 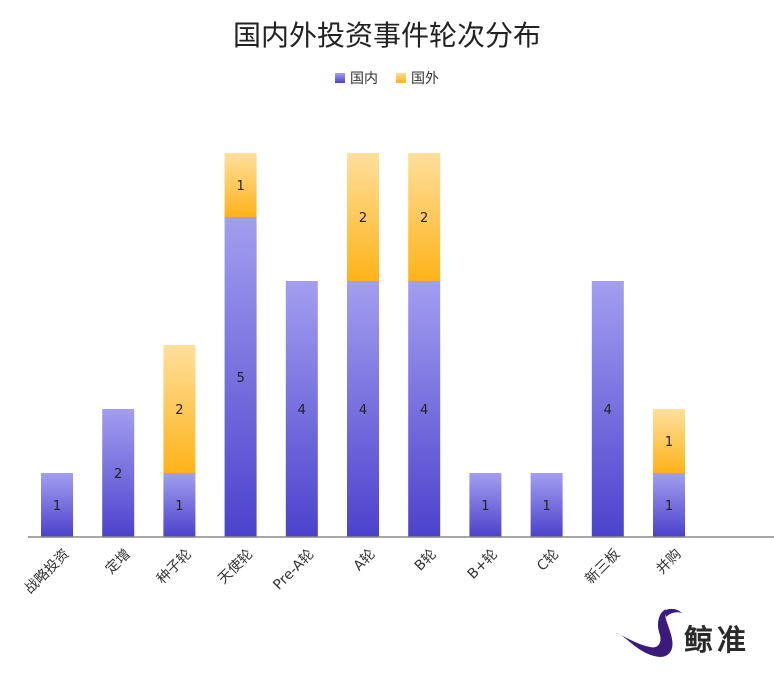 I want to click on brand-name: 鲸准, so click(x=717, y=640).